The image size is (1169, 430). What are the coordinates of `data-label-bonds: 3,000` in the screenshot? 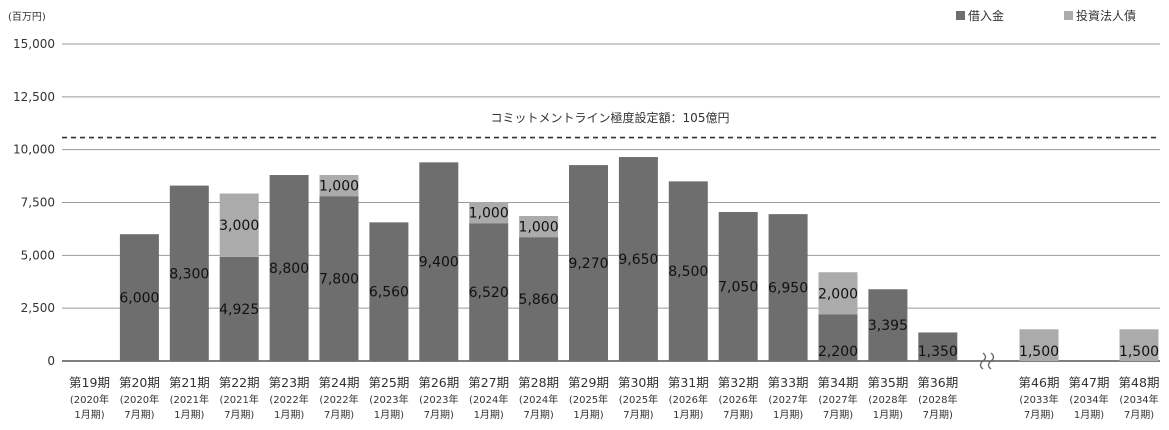 It's located at (239, 226).